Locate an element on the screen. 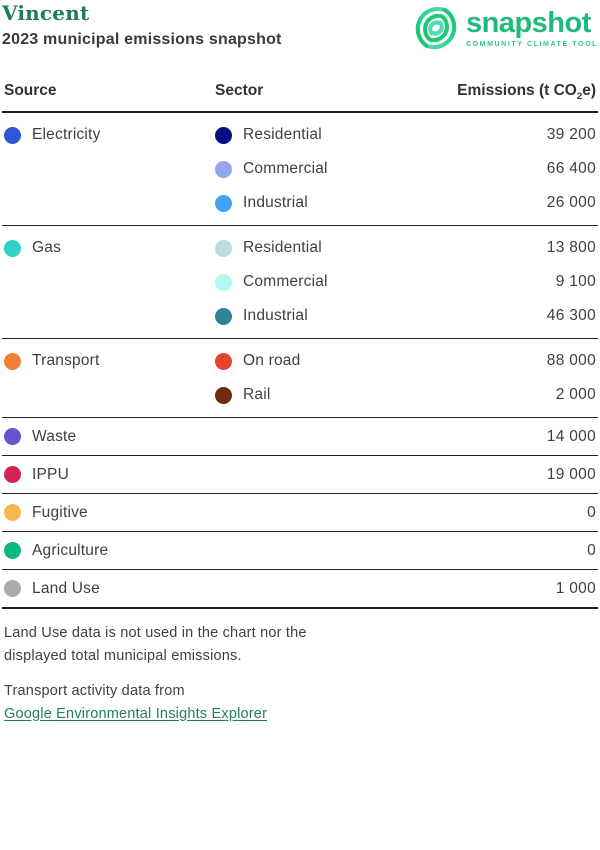 This screenshot has height=850, width=600. source-cell: Electricity is located at coordinates (109, 135).